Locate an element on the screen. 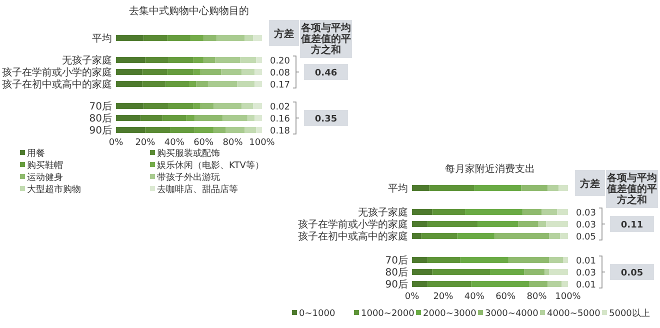  legend-label: 运动健身 is located at coordinates (45, 177).